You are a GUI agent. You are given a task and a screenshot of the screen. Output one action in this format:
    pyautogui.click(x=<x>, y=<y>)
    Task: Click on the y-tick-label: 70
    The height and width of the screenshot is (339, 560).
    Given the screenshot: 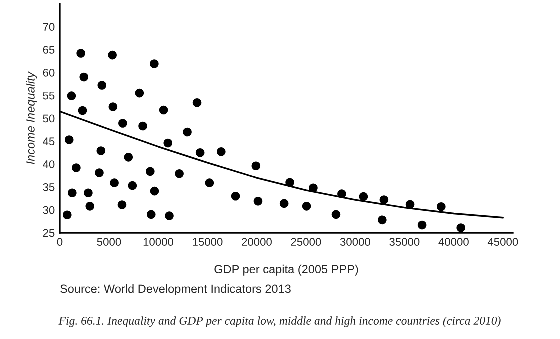 What is the action you would take?
    pyautogui.click(x=49, y=27)
    